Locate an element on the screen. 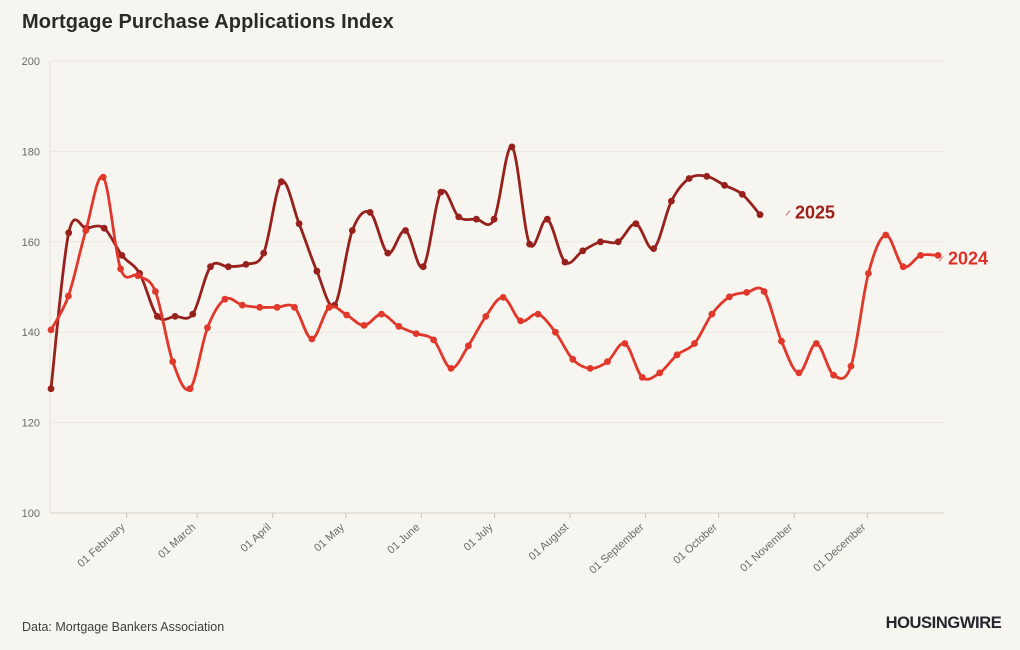 Image resolution: width=1020 pixels, height=650 pixels. source-note: Data: Mortgage Bankers Association is located at coordinates (123, 627).